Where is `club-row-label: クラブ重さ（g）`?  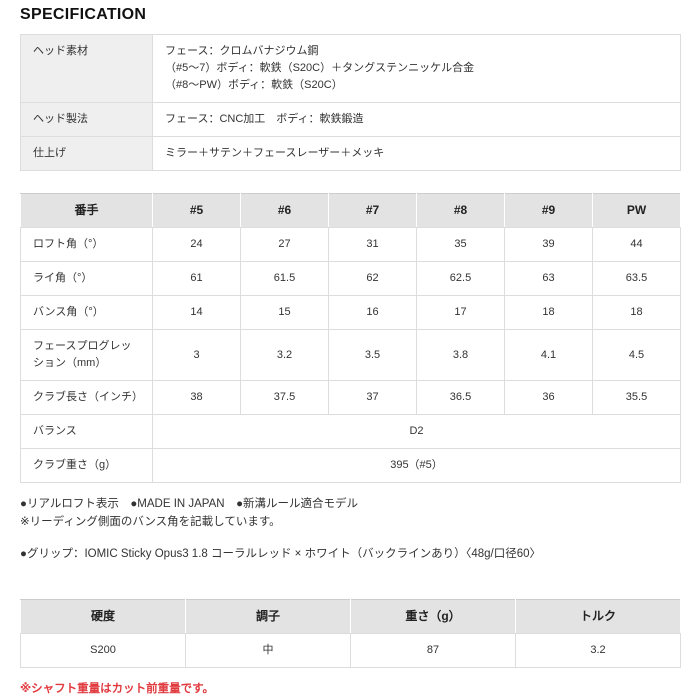 club-row-label: クラブ重さ（g） is located at coordinates (86, 465).